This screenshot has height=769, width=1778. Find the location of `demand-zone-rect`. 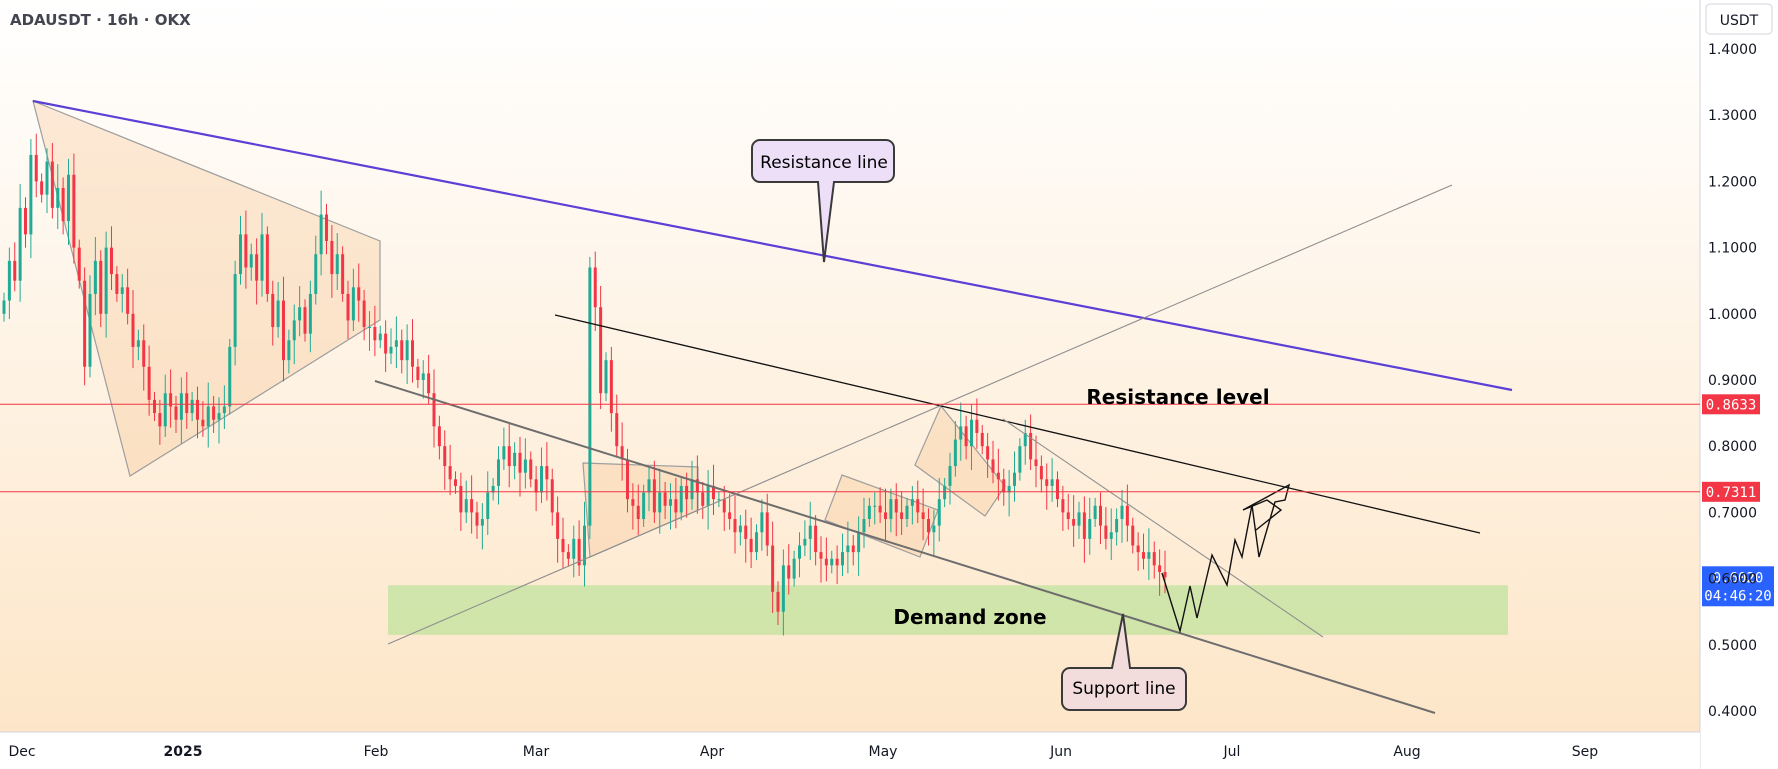

demand-zone-rect is located at coordinates (948, 610).